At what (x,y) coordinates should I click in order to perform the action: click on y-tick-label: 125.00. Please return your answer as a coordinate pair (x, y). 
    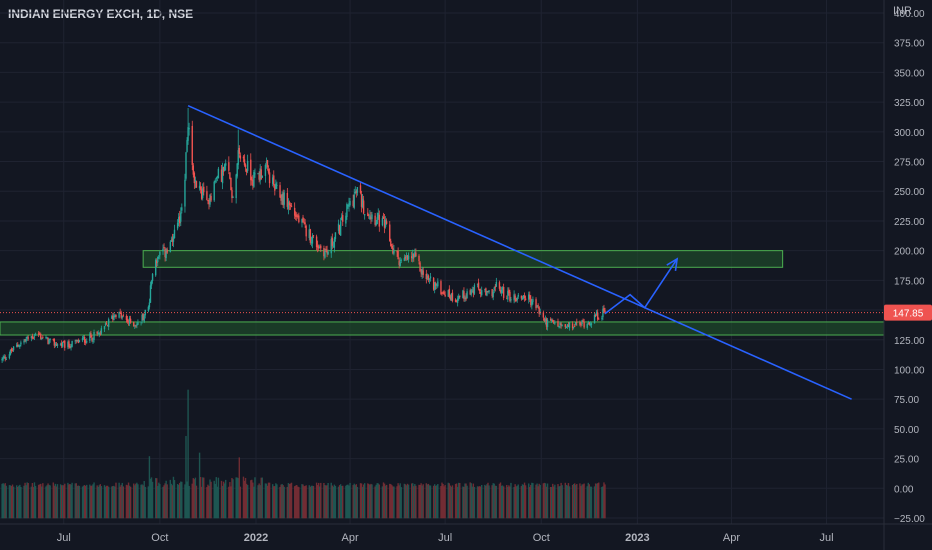
    Looking at the image, I should click on (909, 341).